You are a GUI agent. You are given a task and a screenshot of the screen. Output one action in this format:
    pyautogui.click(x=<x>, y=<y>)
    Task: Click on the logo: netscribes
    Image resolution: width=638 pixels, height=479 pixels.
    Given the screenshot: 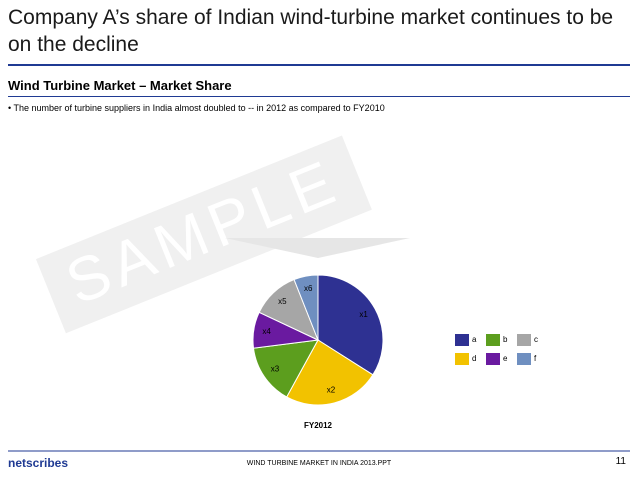 What is the action you would take?
    pyautogui.click(x=38, y=463)
    